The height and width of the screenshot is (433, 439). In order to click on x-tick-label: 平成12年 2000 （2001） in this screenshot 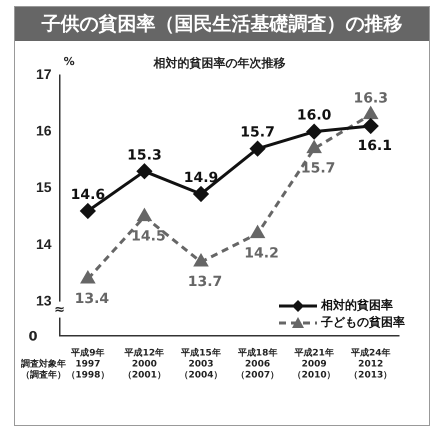, I will do `click(144, 364)`.